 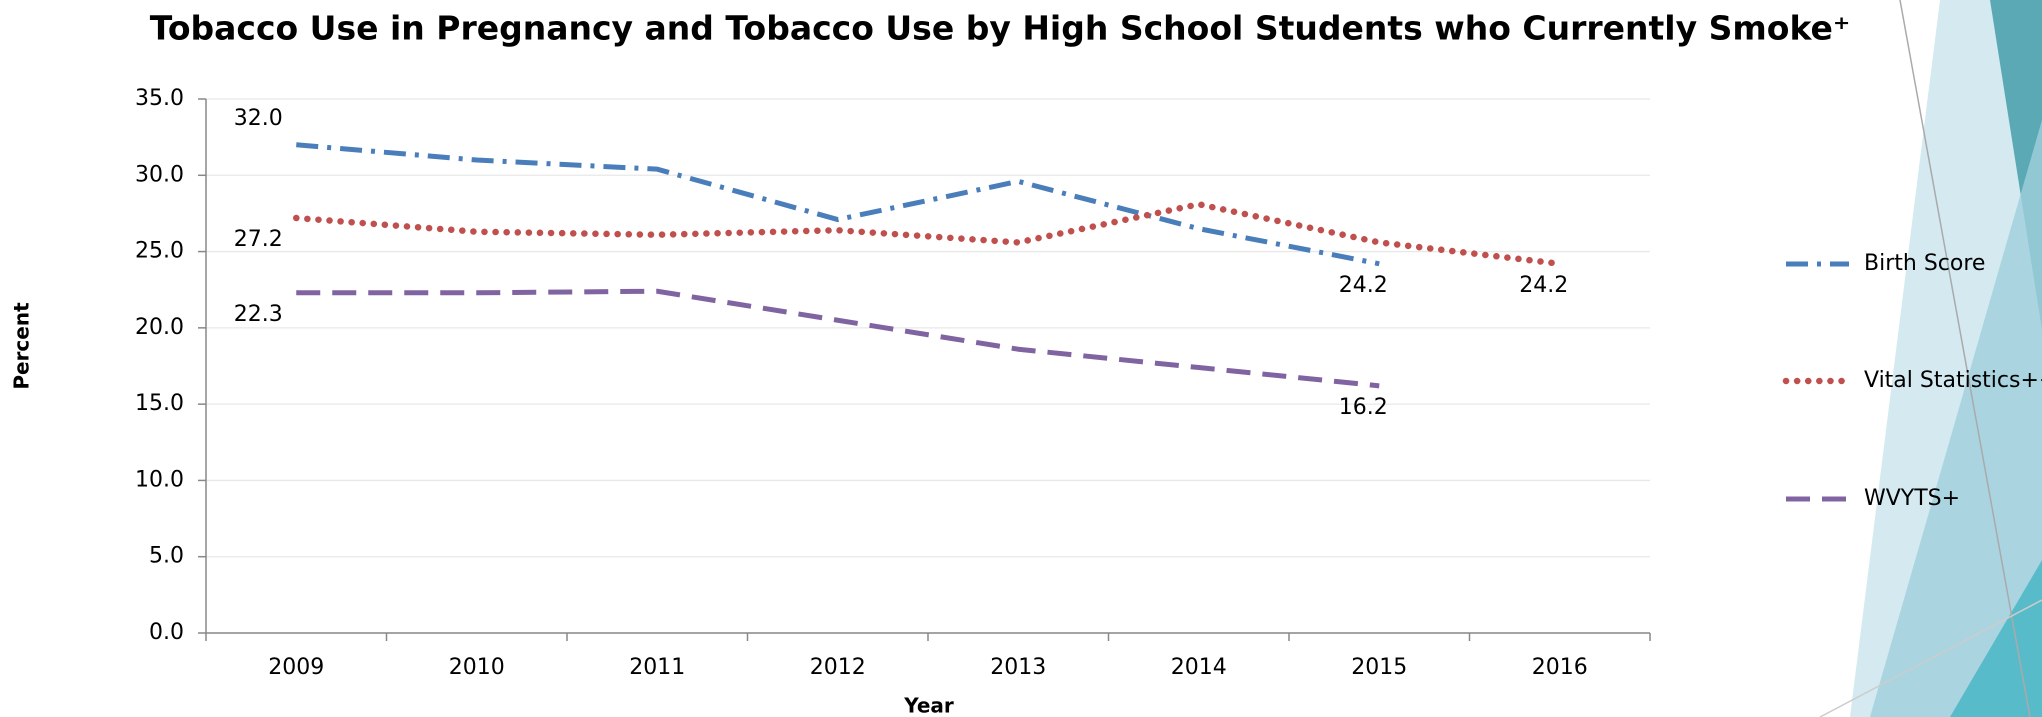 What do you see at coordinates (1018, 667) in the screenshot?
I see `x-tick-label: 2013` at bounding box center [1018, 667].